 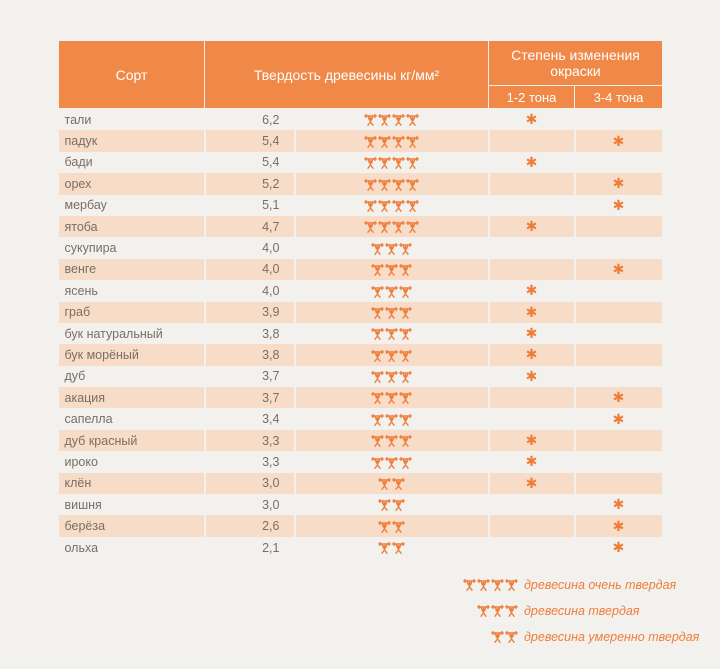 What do you see at coordinates (132, 269) in the screenshot?
I see `wood-name: венге` at bounding box center [132, 269].